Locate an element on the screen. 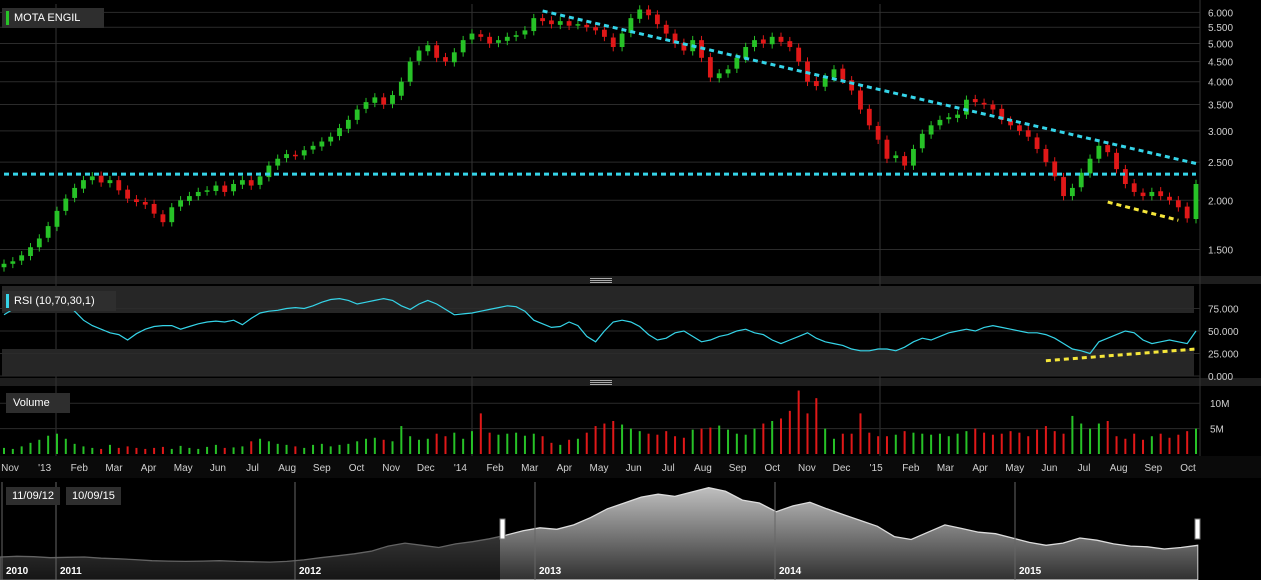 The width and height of the screenshot is (1261, 580). price-y-tick: 2.500 is located at coordinates (1220, 163).